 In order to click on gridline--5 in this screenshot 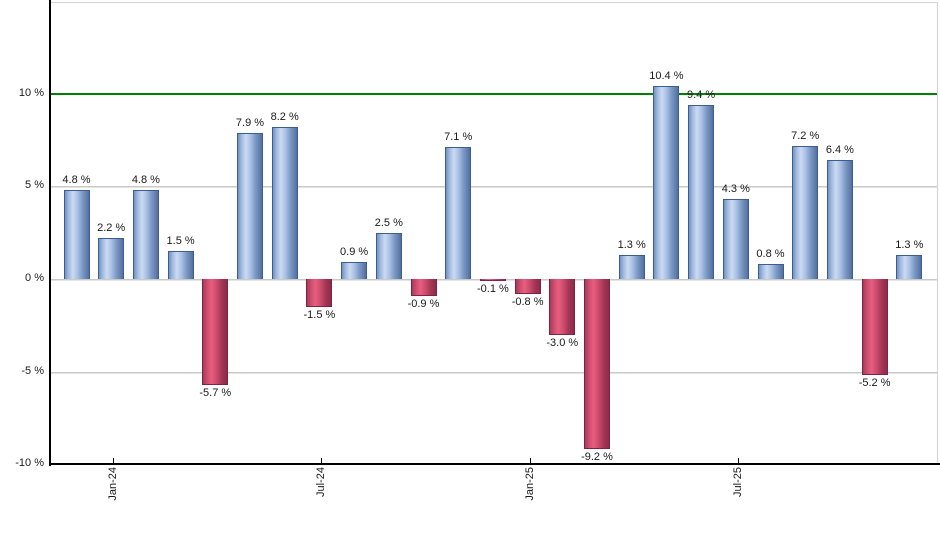, I will do `click(493, 372)`.